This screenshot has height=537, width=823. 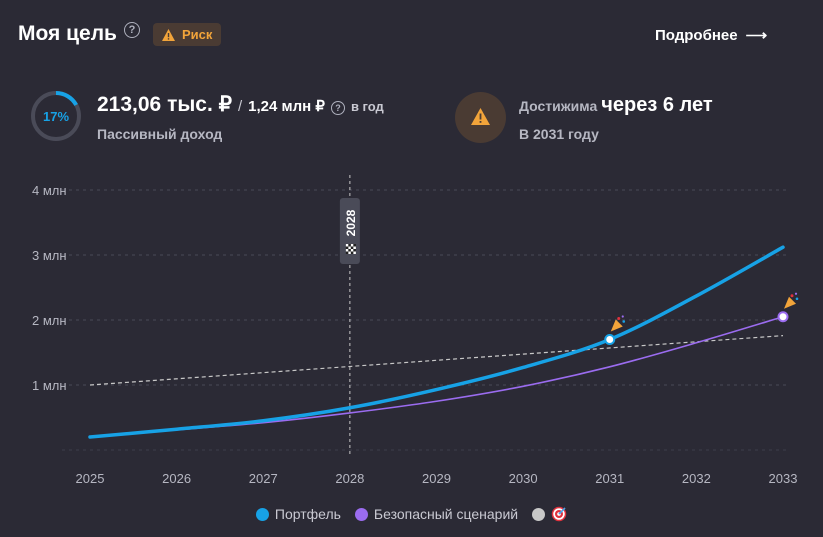 I want to click on target-icon, so click(x=559, y=514).